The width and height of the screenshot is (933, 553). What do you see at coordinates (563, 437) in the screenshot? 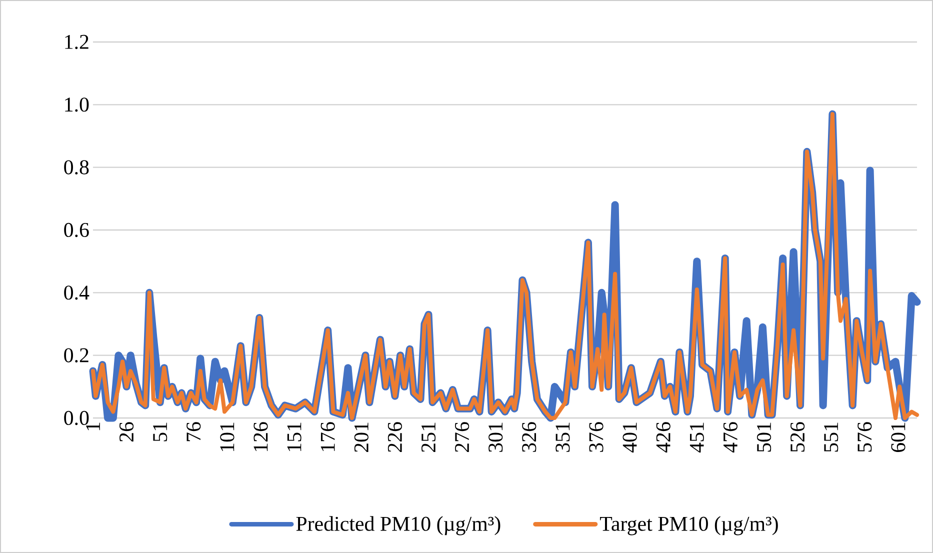
I see `x-tick-label: 351` at bounding box center [563, 437].